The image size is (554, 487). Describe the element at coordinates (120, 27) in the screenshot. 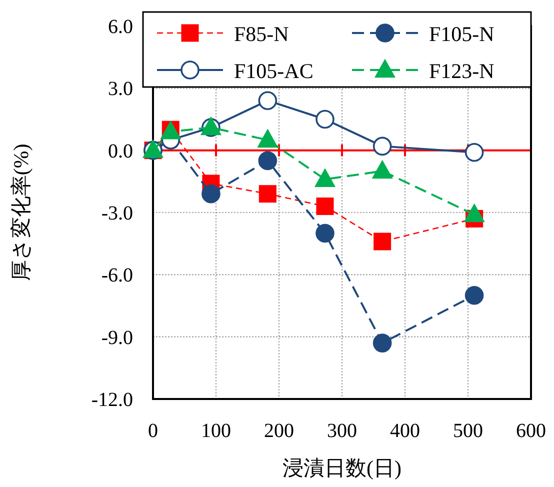

I see `y-tick-label: 6.0` at that location.